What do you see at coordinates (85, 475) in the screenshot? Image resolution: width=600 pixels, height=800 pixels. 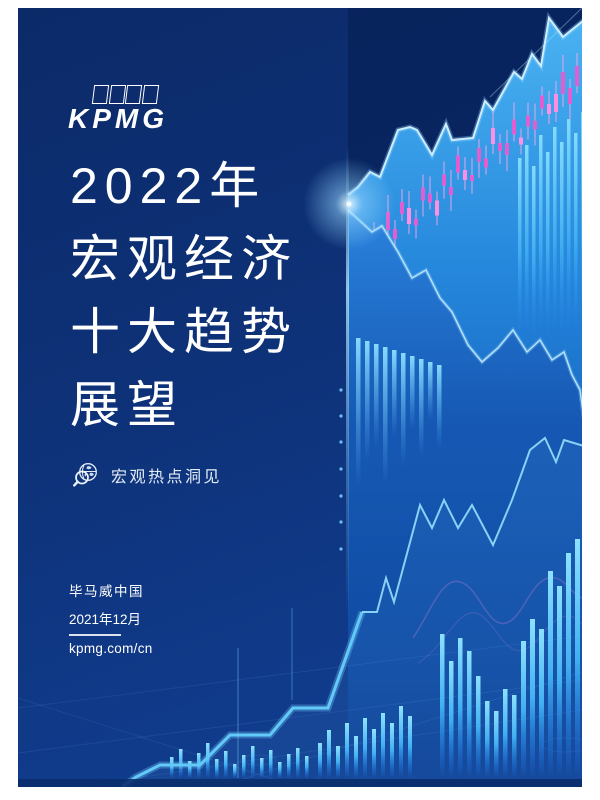 I see `globe-magnifier-icon` at bounding box center [85, 475].